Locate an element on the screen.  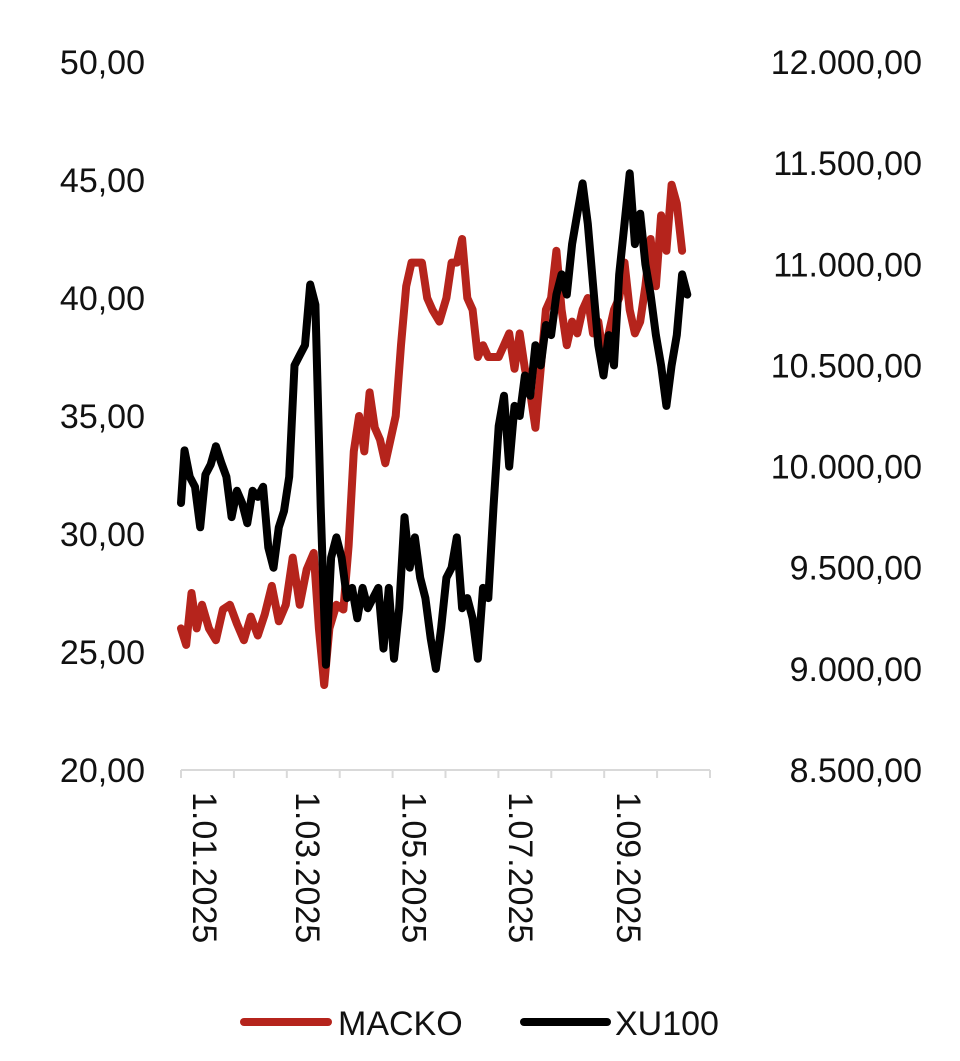
y-right-tick-label: 11.000,00 is located at coordinates (847, 265).